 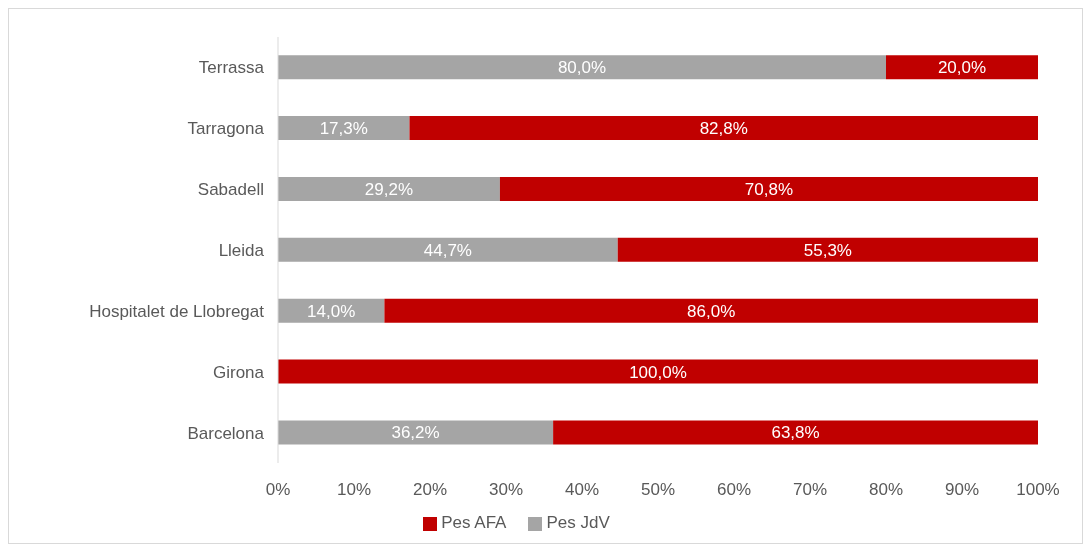 I want to click on x-tick-label: 0%, so click(x=278, y=490).